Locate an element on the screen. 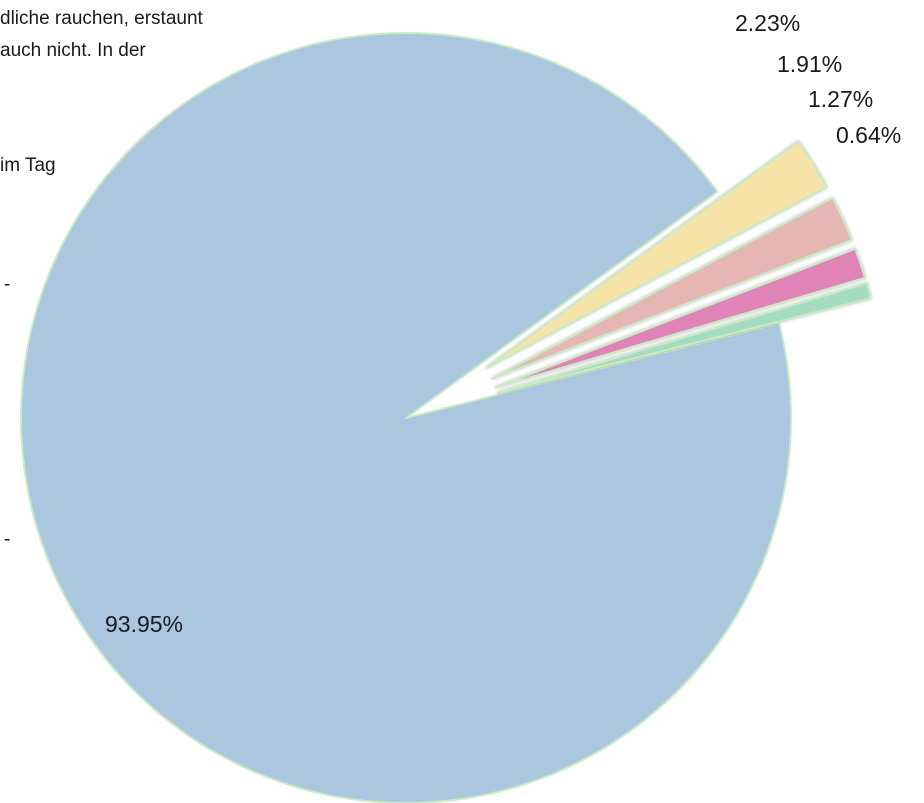  background-text-dash-1: - is located at coordinates (7, 284).